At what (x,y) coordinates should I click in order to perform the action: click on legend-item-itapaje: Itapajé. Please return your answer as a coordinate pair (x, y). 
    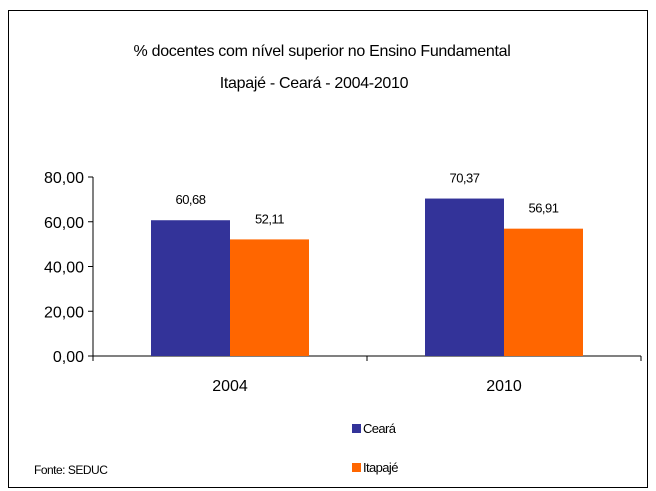
    Looking at the image, I should click on (375, 467).